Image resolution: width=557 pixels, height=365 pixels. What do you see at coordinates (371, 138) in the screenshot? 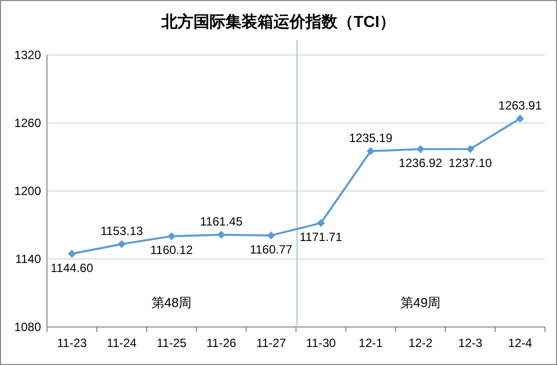
I see `data-label: 1235.19` at bounding box center [371, 138].